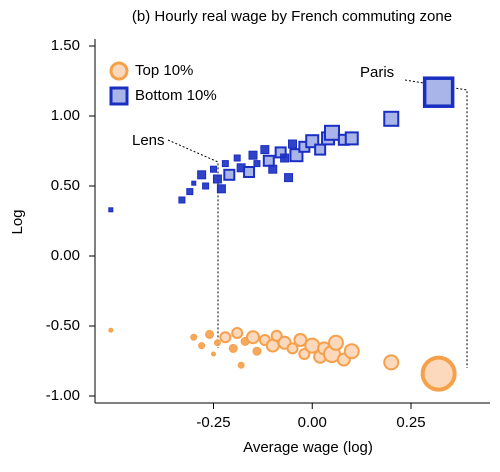 This screenshot has width=500, height=472. What do you see at coordinates (213, 422) in the screenshot?
I see `x-tick-label: -0.25` at bounding box center [213, 422].